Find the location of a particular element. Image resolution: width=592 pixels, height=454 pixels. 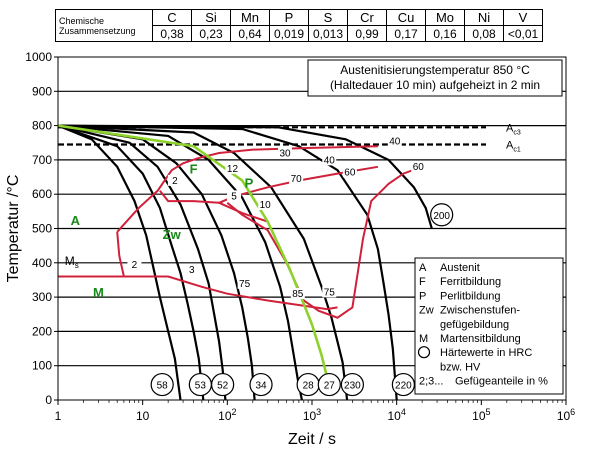

annotation-15: 75 is located at coordinates (330, 292).